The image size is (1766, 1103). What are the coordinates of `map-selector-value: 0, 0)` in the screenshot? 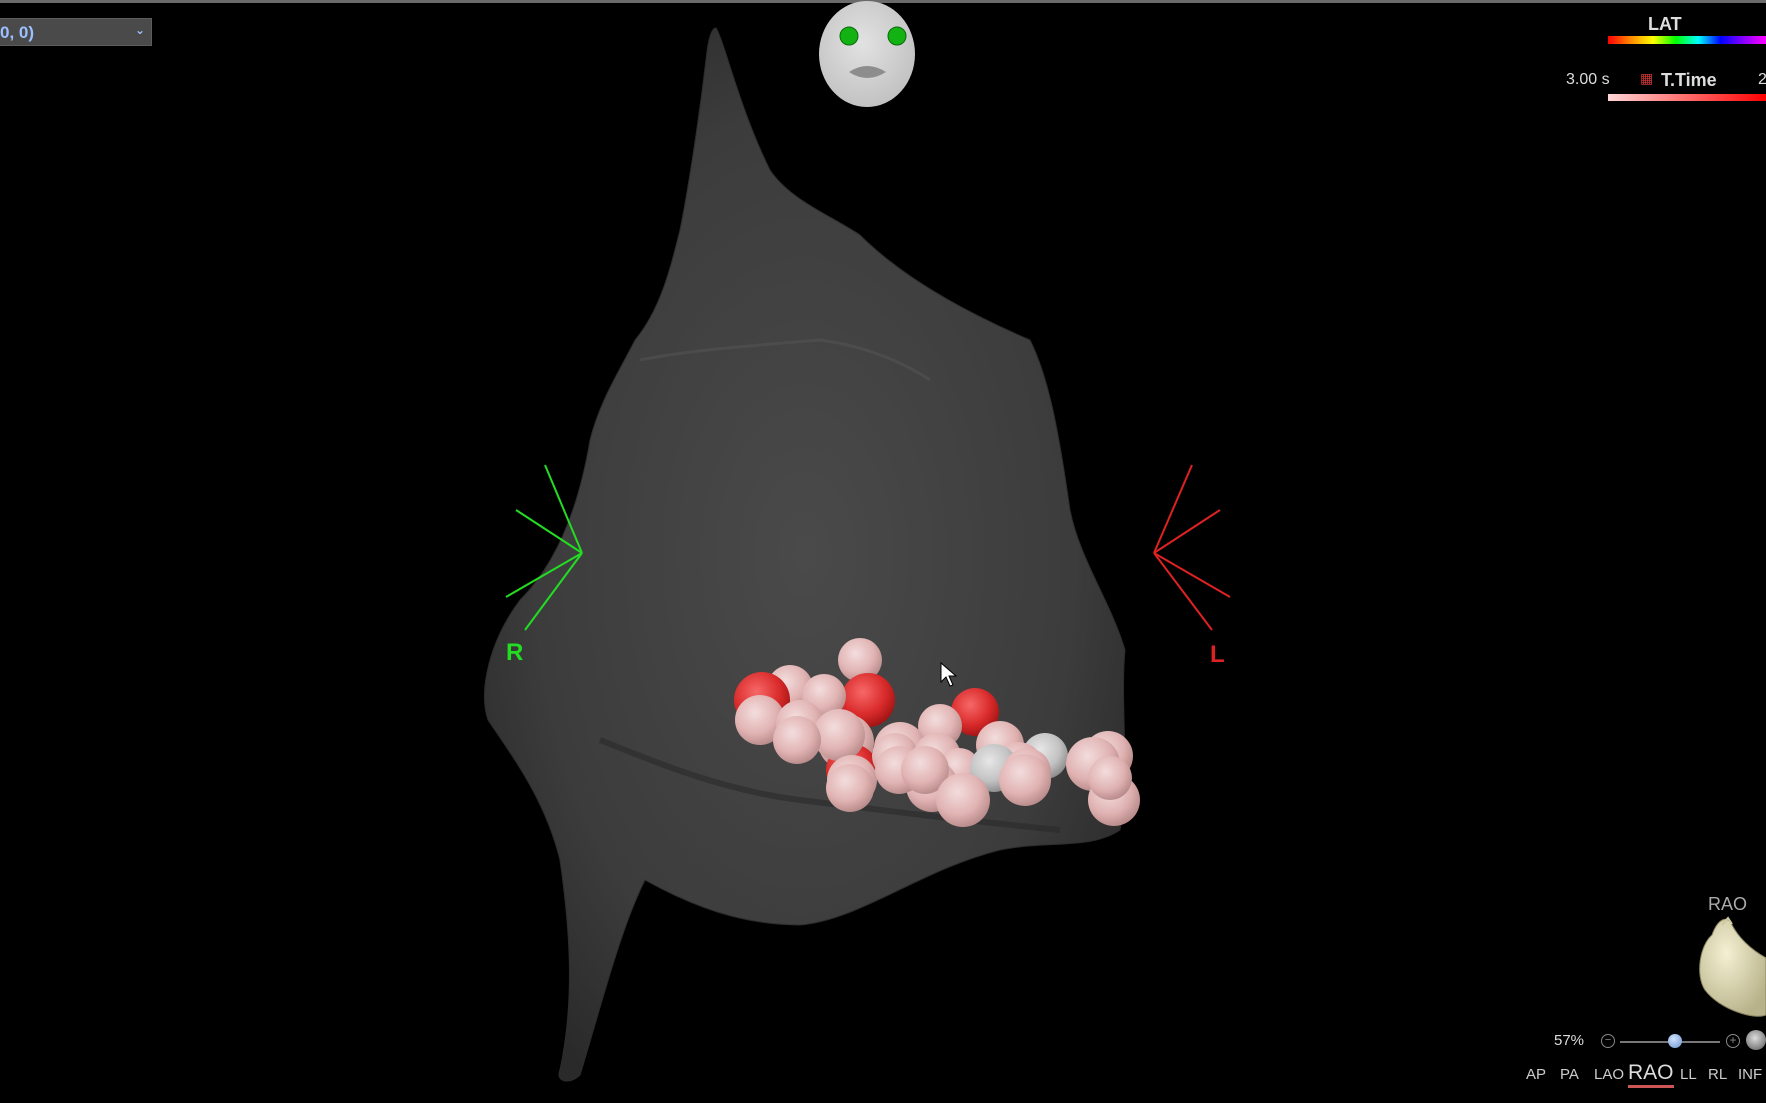 It's located at (17, 32).